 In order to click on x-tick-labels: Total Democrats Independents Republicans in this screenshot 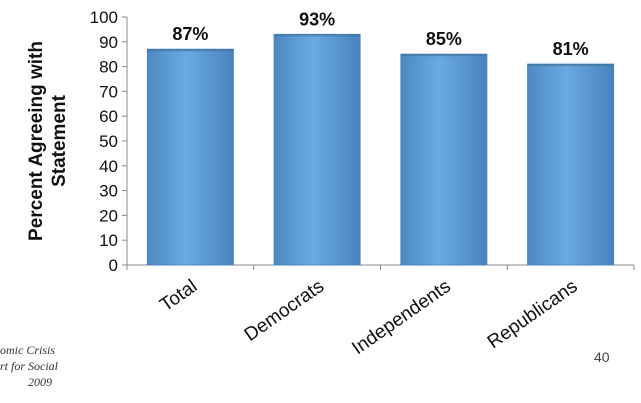, I will do `click(368, 317)`.